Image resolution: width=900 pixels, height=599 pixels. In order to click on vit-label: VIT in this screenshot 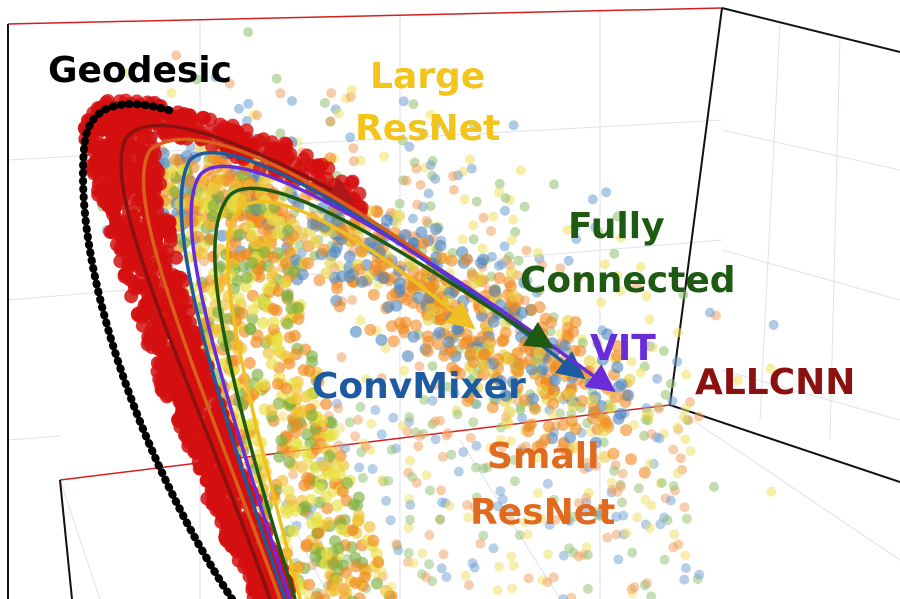, I will do `click(623, 348)`.